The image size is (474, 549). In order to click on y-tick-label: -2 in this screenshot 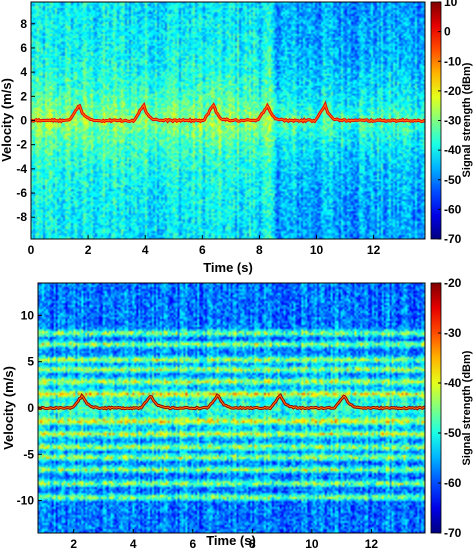, I will do `click(21, 145)`.